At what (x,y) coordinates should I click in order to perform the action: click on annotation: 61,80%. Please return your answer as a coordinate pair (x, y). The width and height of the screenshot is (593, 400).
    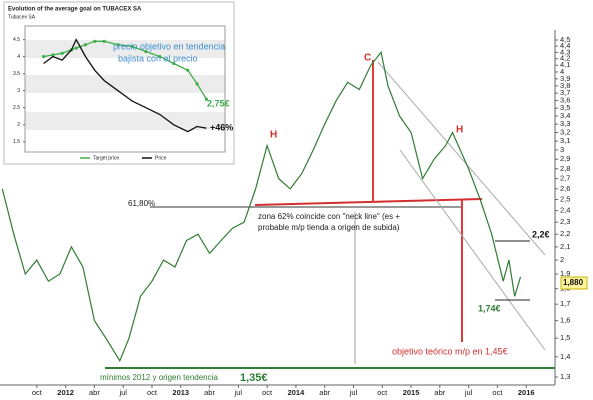
    Looking at the image, I should click on (141, 203).